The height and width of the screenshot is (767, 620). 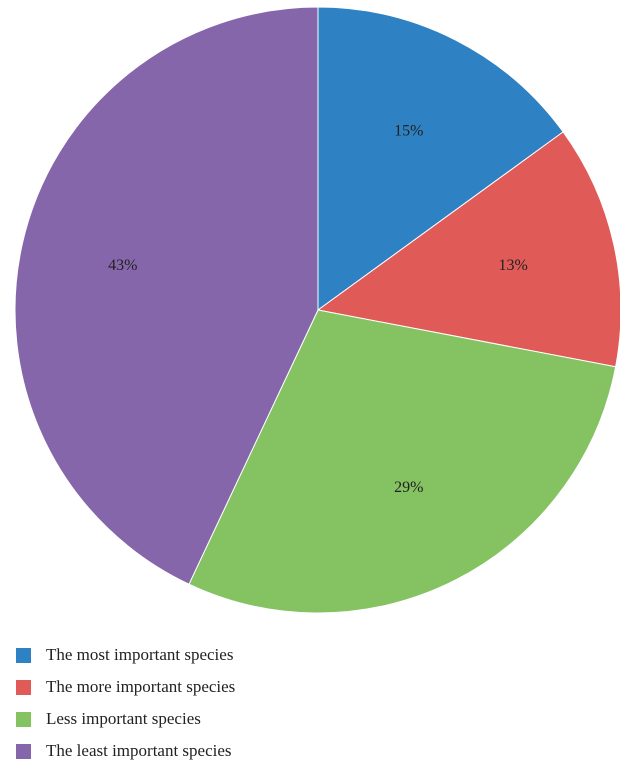 I want to click on legend-item-most-important: The most important species, so click(x=125, y=655).